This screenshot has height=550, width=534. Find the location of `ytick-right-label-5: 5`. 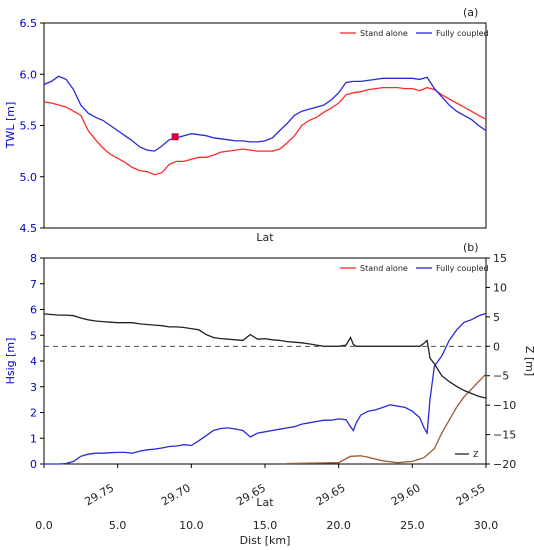

ytick-right-label-5: 5 is located at coordinates (496, 317).